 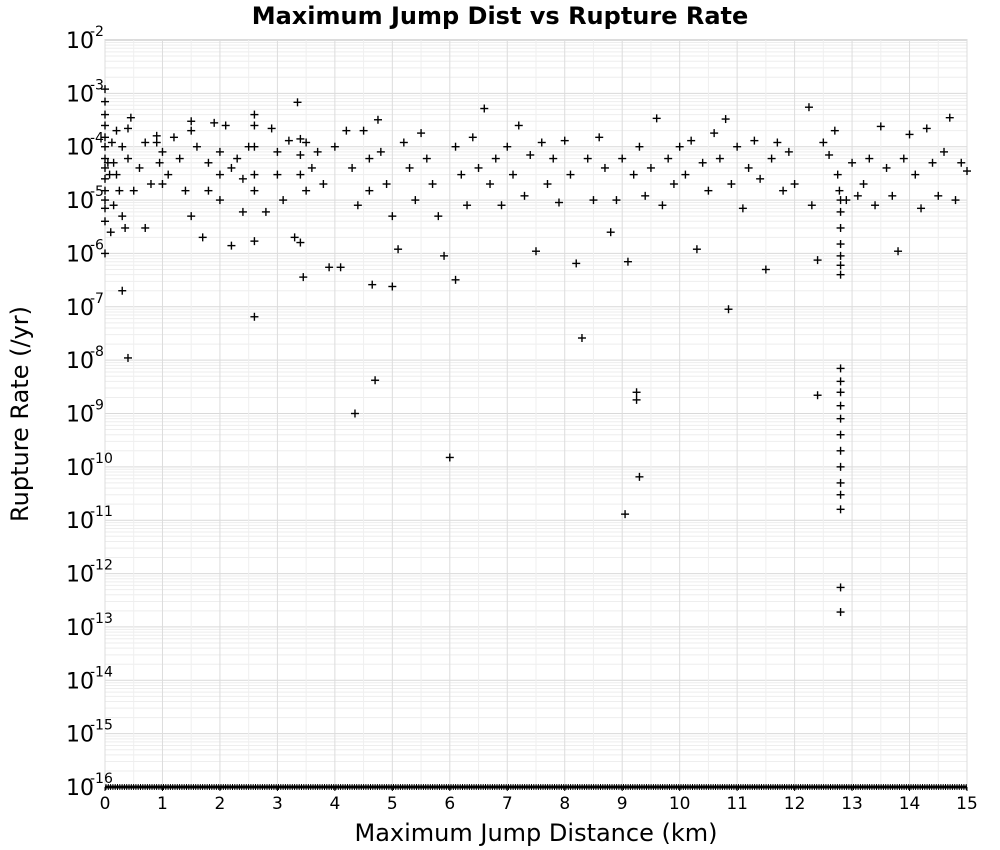 I want to click on y-tick-label: 10⁻⁹, so click(x=85, y=413).